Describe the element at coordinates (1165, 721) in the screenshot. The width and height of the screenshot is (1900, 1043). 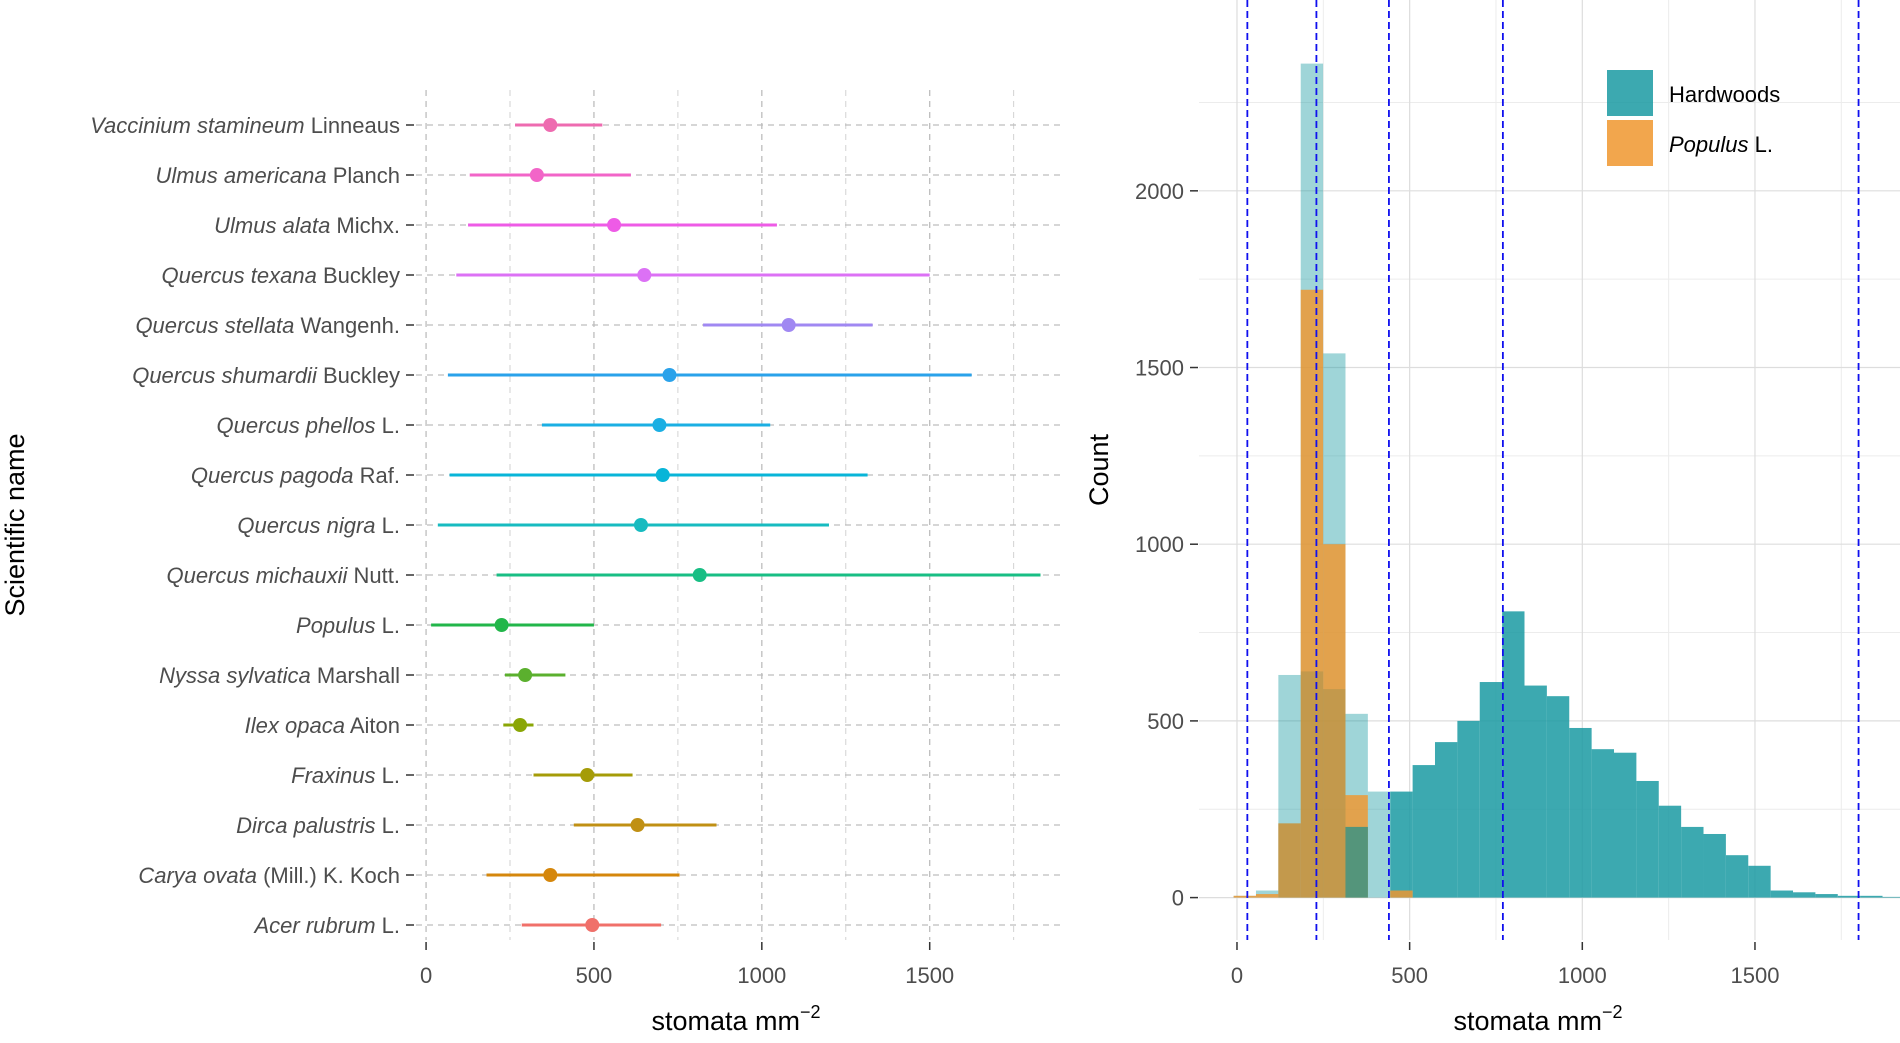
I see `y-tick-label: 500` at that location.